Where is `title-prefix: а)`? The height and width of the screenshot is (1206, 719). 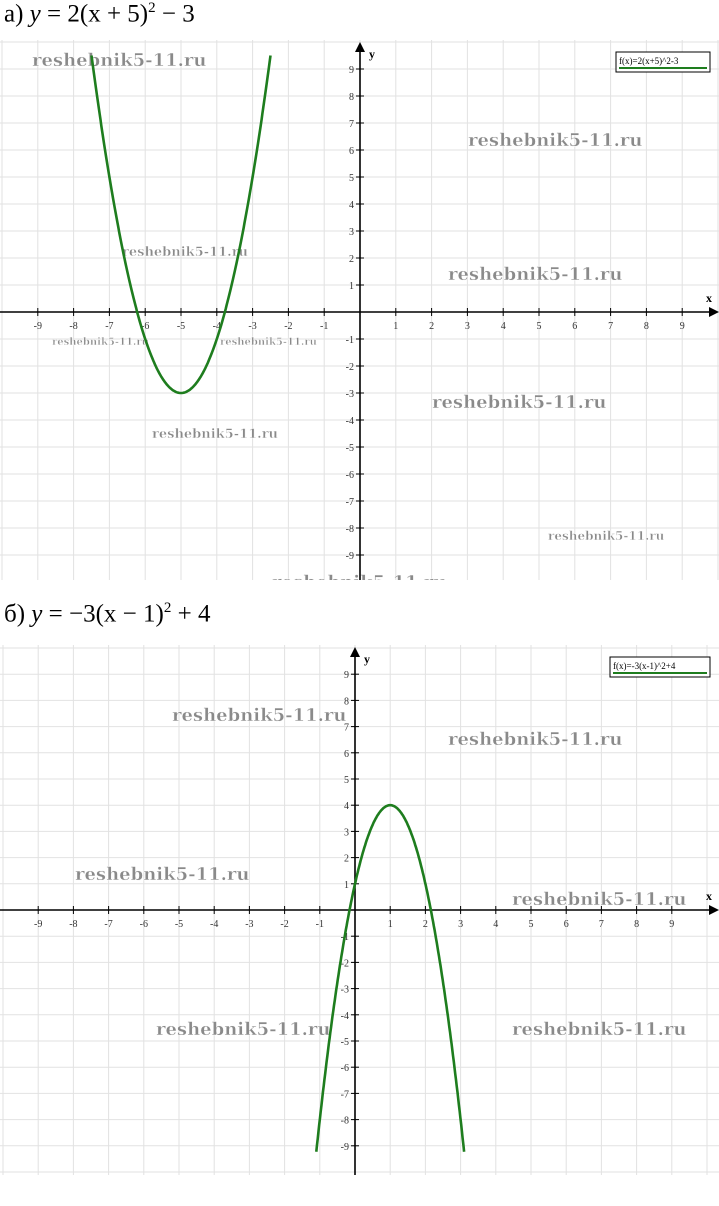
title-prefix: а) is located at coordinates (14, 14).